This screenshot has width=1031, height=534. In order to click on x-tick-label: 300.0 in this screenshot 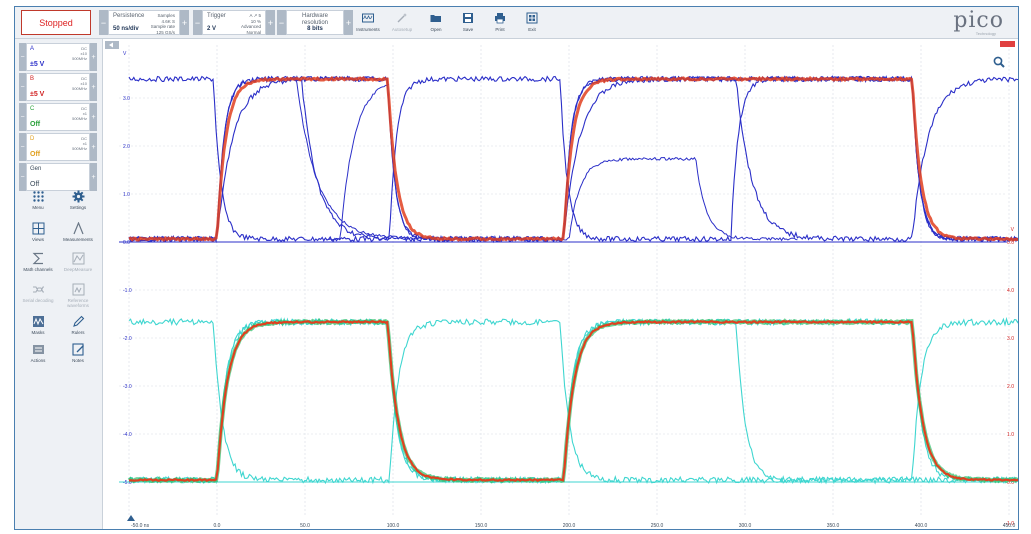, I will do `click(745, 526)`.